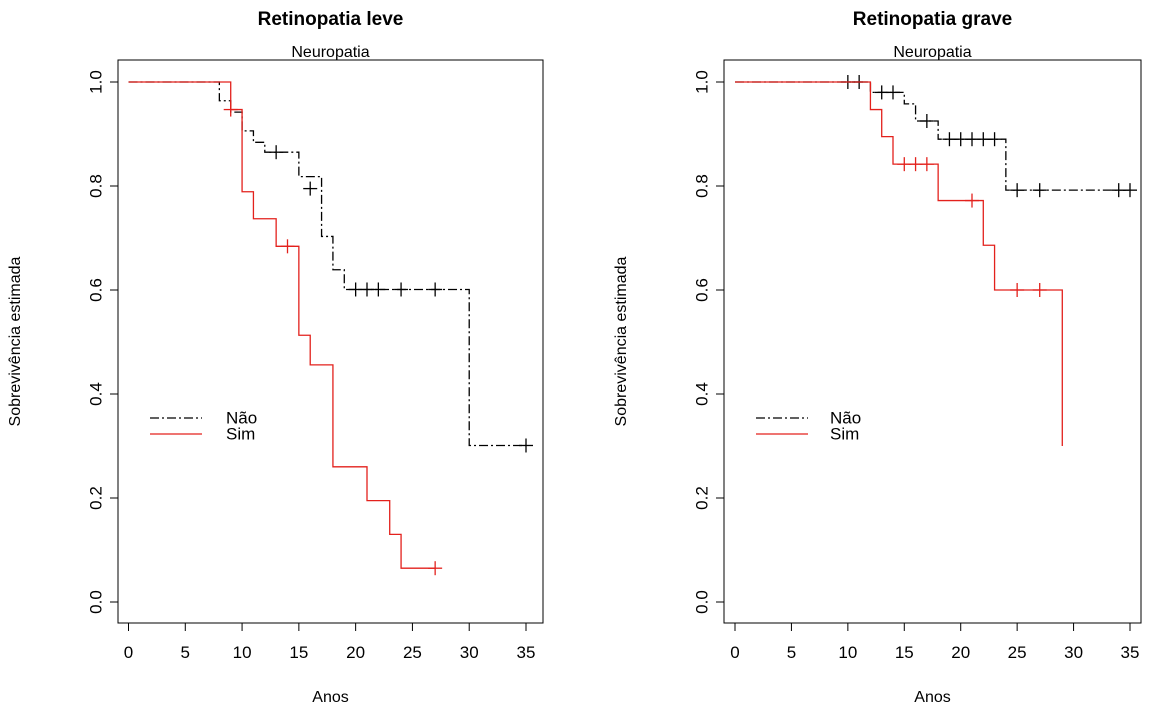 This screenshot has width=1151, height=709. I want to click on series-sim, so click(899, 263).